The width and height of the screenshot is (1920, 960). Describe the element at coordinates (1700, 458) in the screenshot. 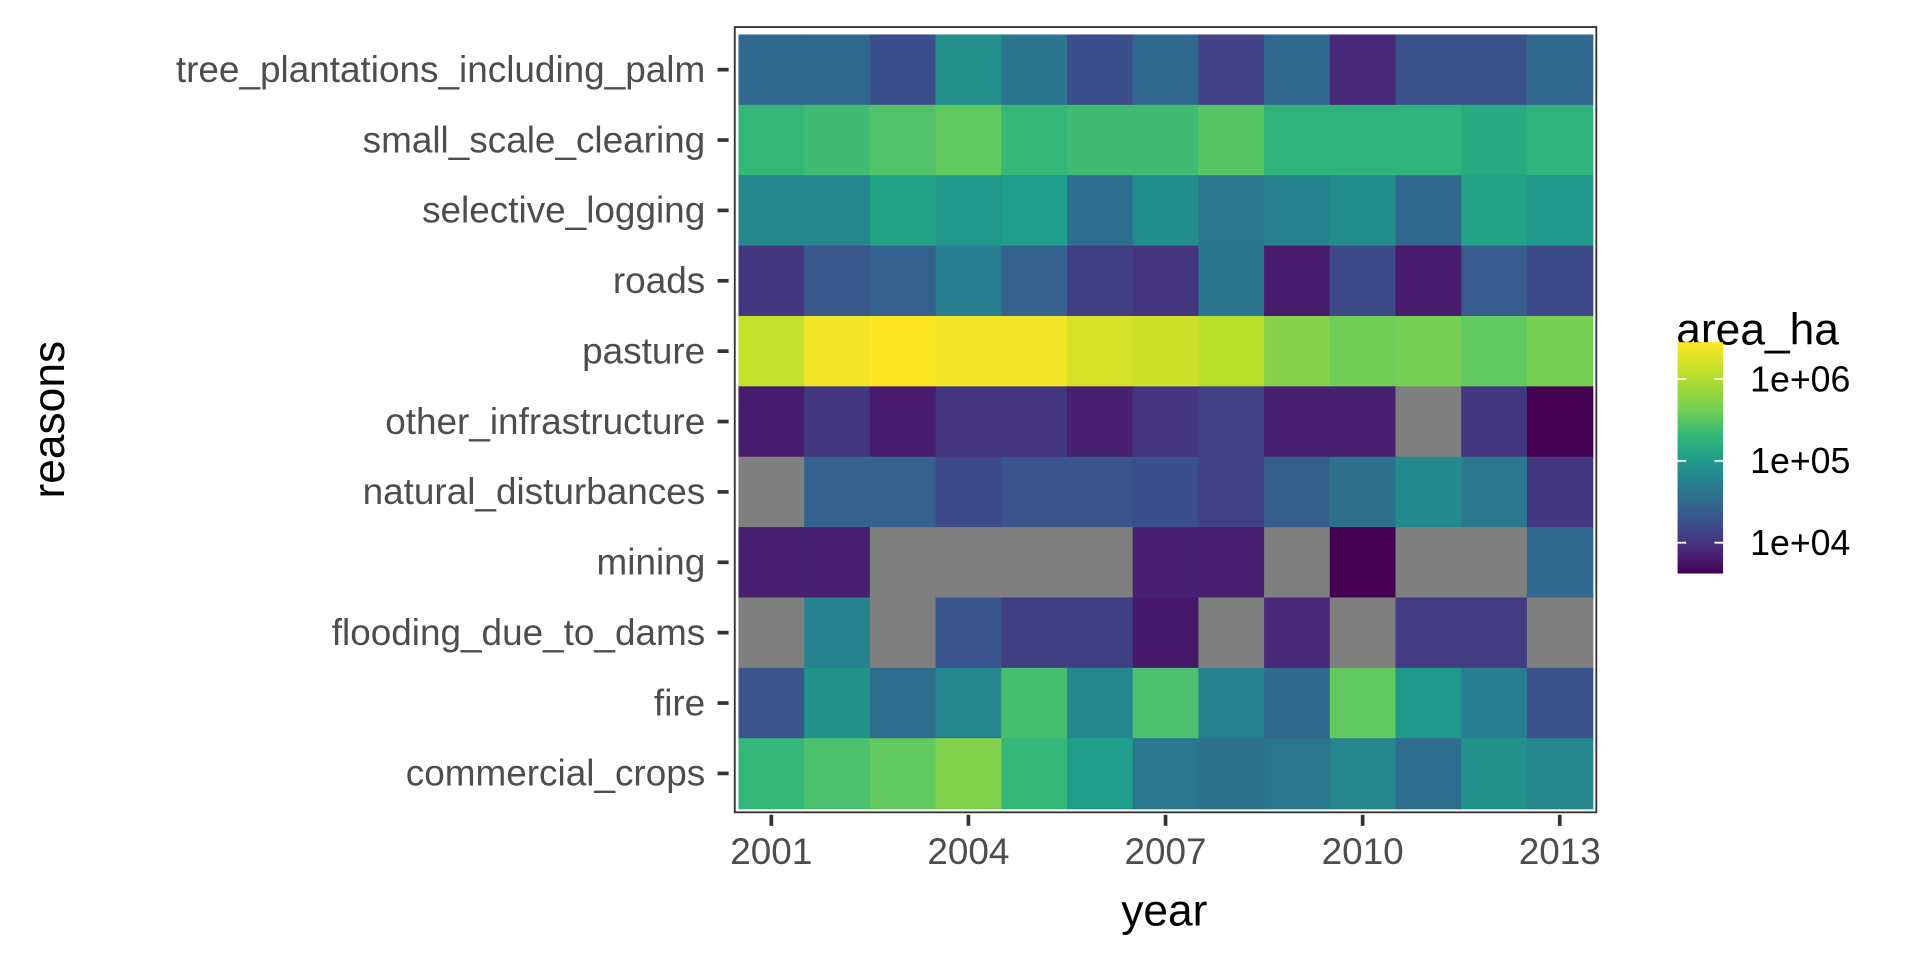

I see `colorbar` at that location.